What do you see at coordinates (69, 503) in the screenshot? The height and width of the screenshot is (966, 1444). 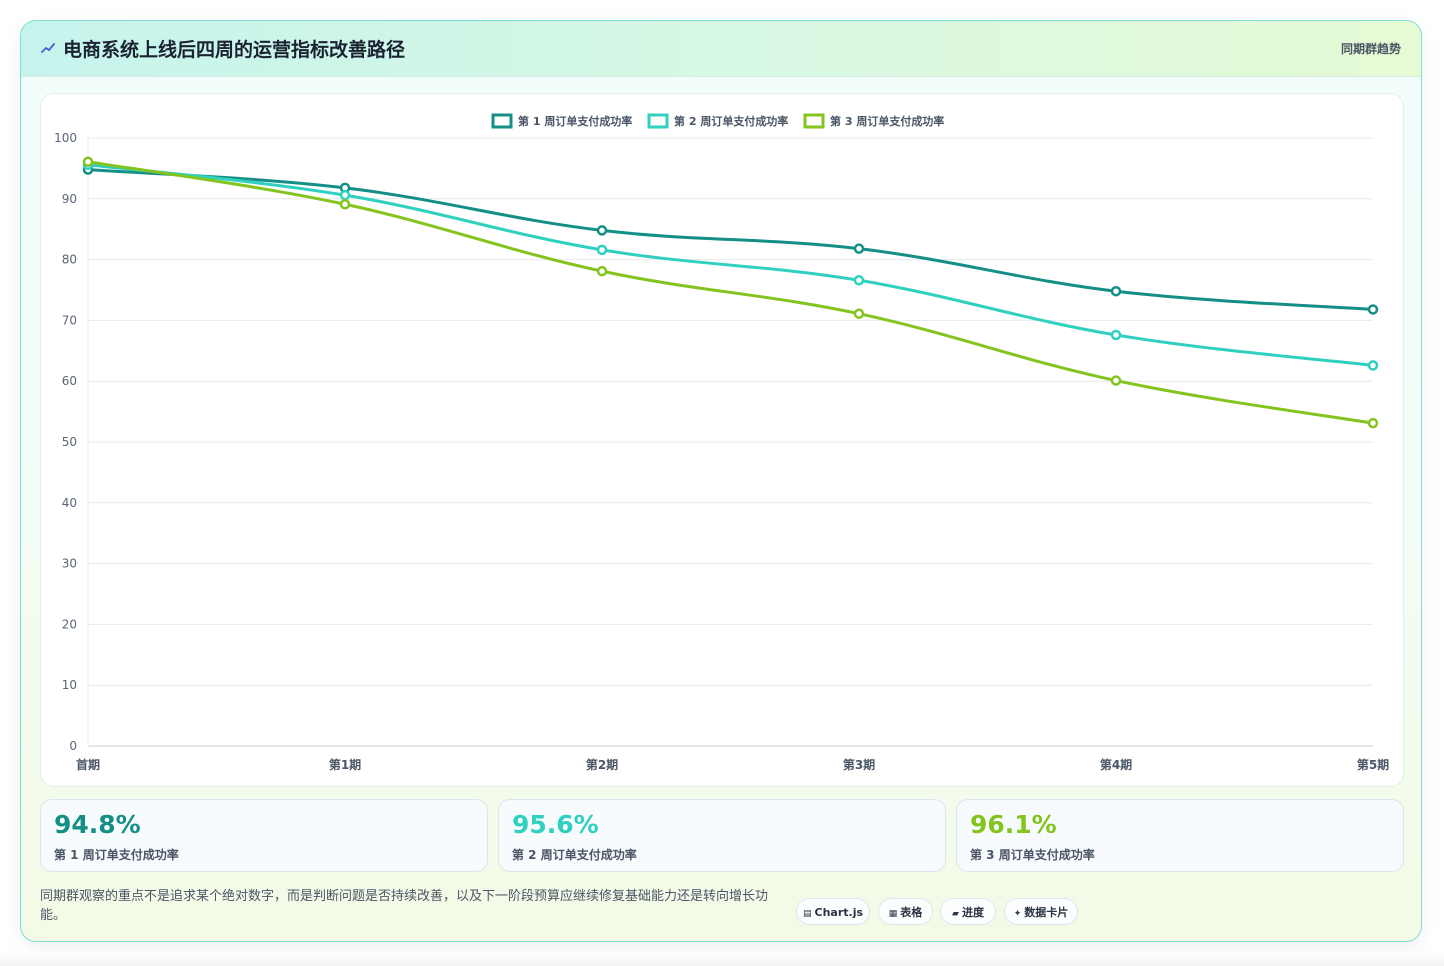 I see `y-tick-label: 40` at bounding box center [69, 503].